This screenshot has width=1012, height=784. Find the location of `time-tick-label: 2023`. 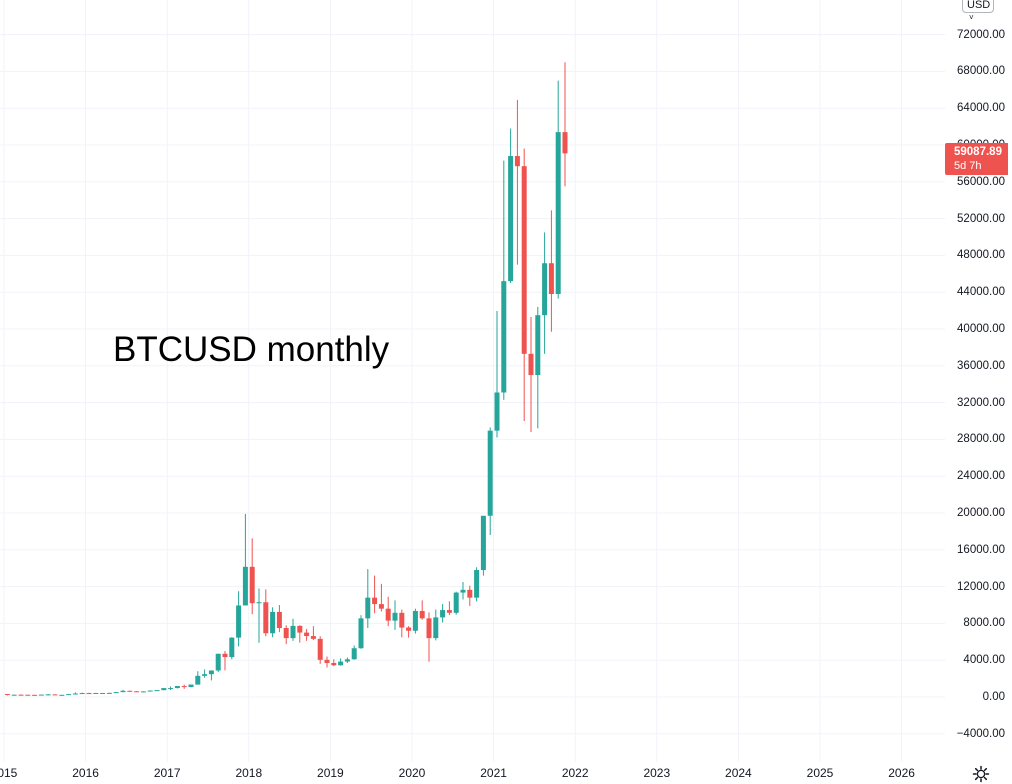

time-tick-label: 2023 is located at coordinates (657, 773).